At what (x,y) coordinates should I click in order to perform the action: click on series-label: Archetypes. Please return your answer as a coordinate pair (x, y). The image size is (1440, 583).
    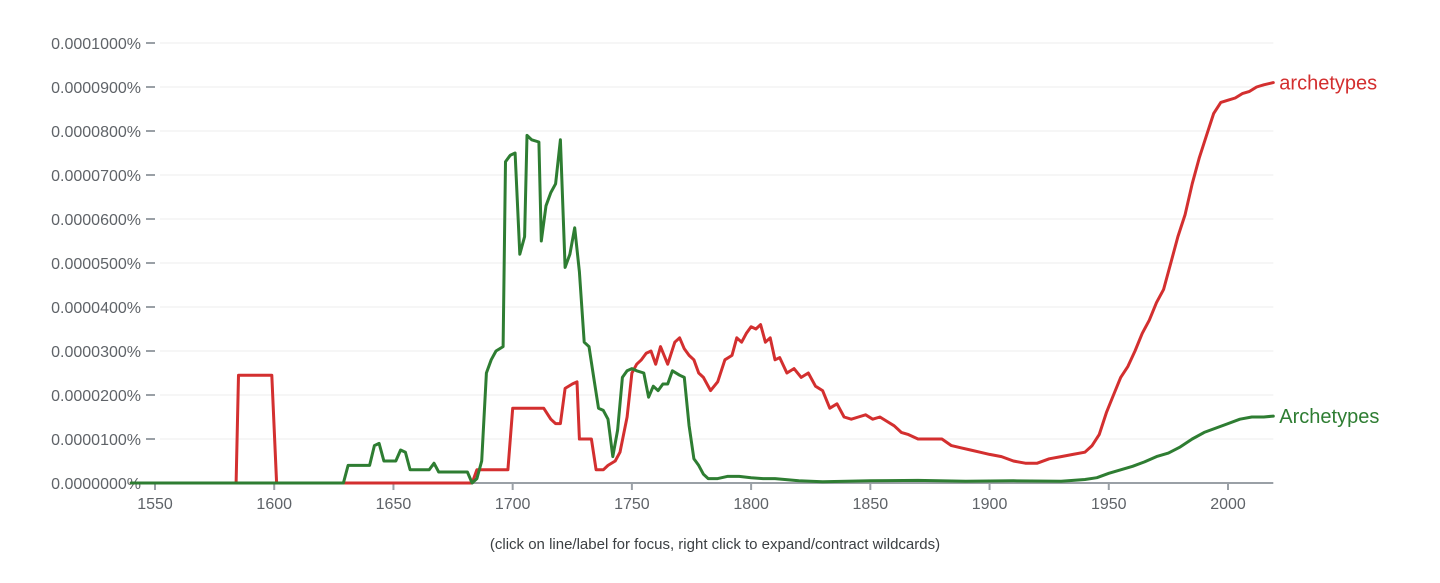
    Looking at the image, I should click on (1329, 417).